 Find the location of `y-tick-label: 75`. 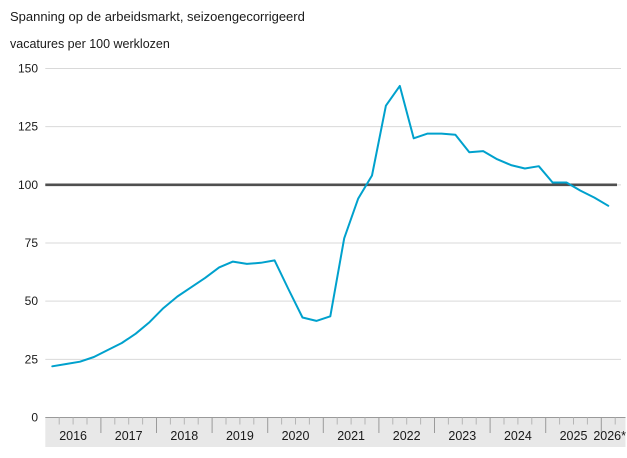

y-tick-label: 75 is located at coordinates (32, 243).